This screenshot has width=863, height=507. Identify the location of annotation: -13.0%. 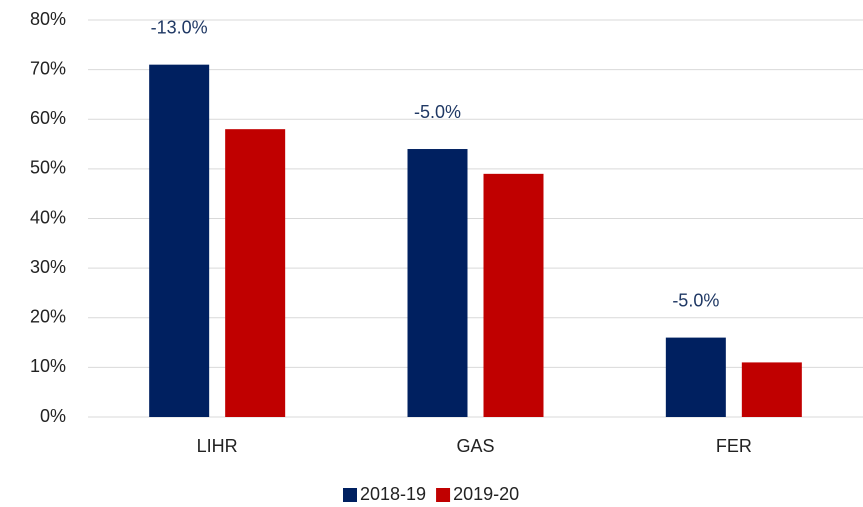
(179, 27).